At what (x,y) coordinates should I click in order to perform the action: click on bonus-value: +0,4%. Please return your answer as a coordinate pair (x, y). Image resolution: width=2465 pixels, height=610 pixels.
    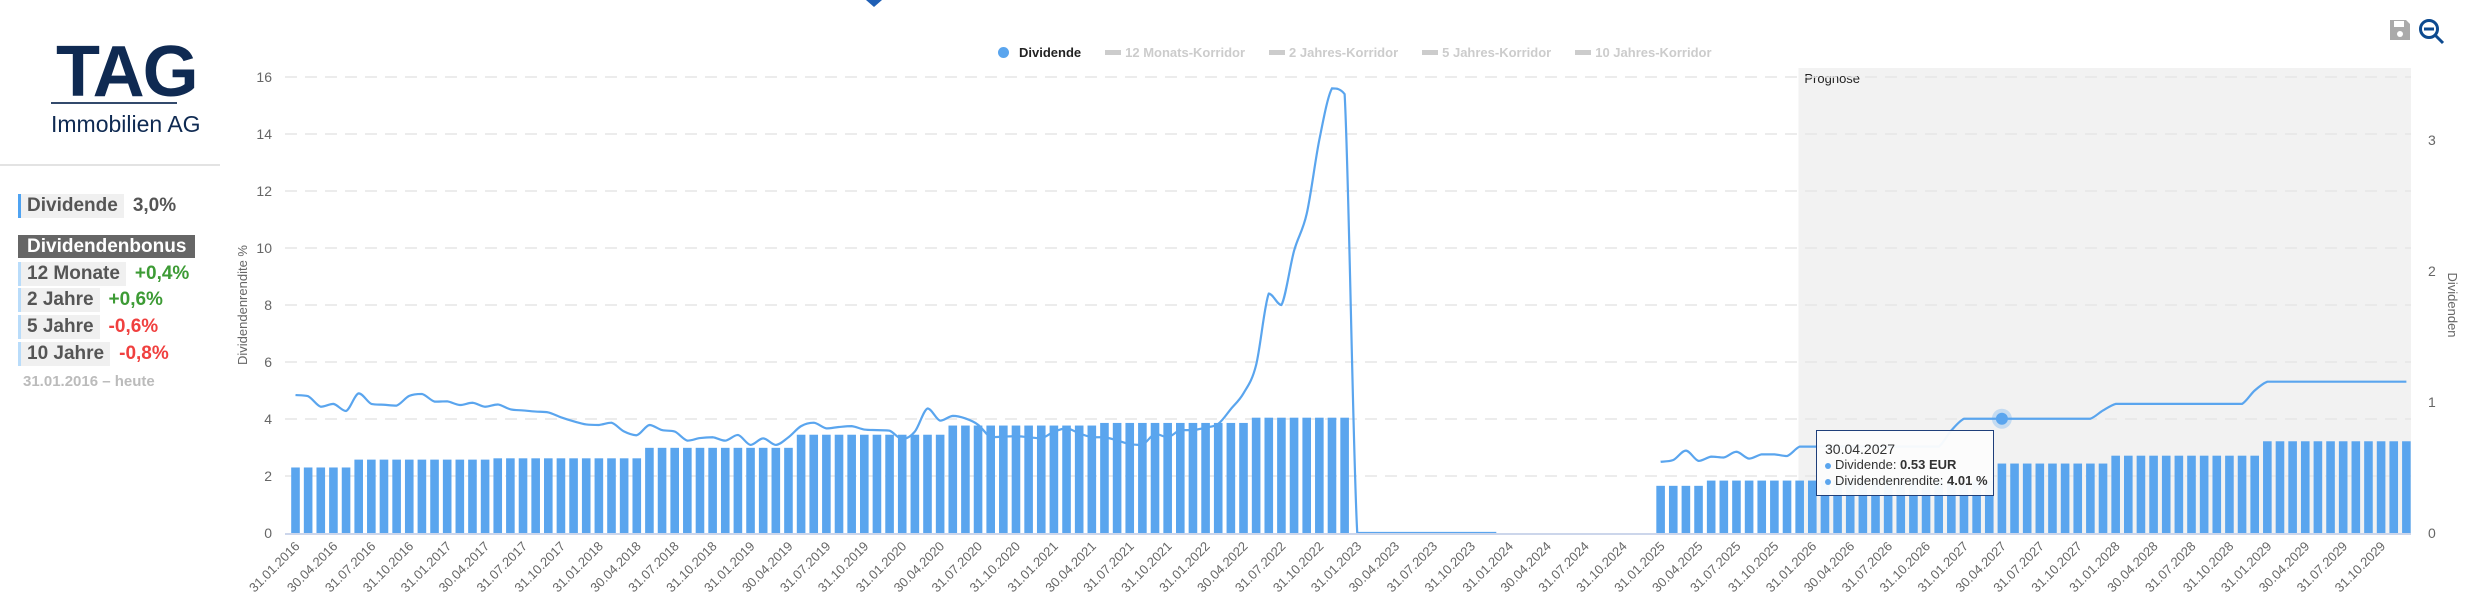
    Looking at the image, I should click on (162, 273).